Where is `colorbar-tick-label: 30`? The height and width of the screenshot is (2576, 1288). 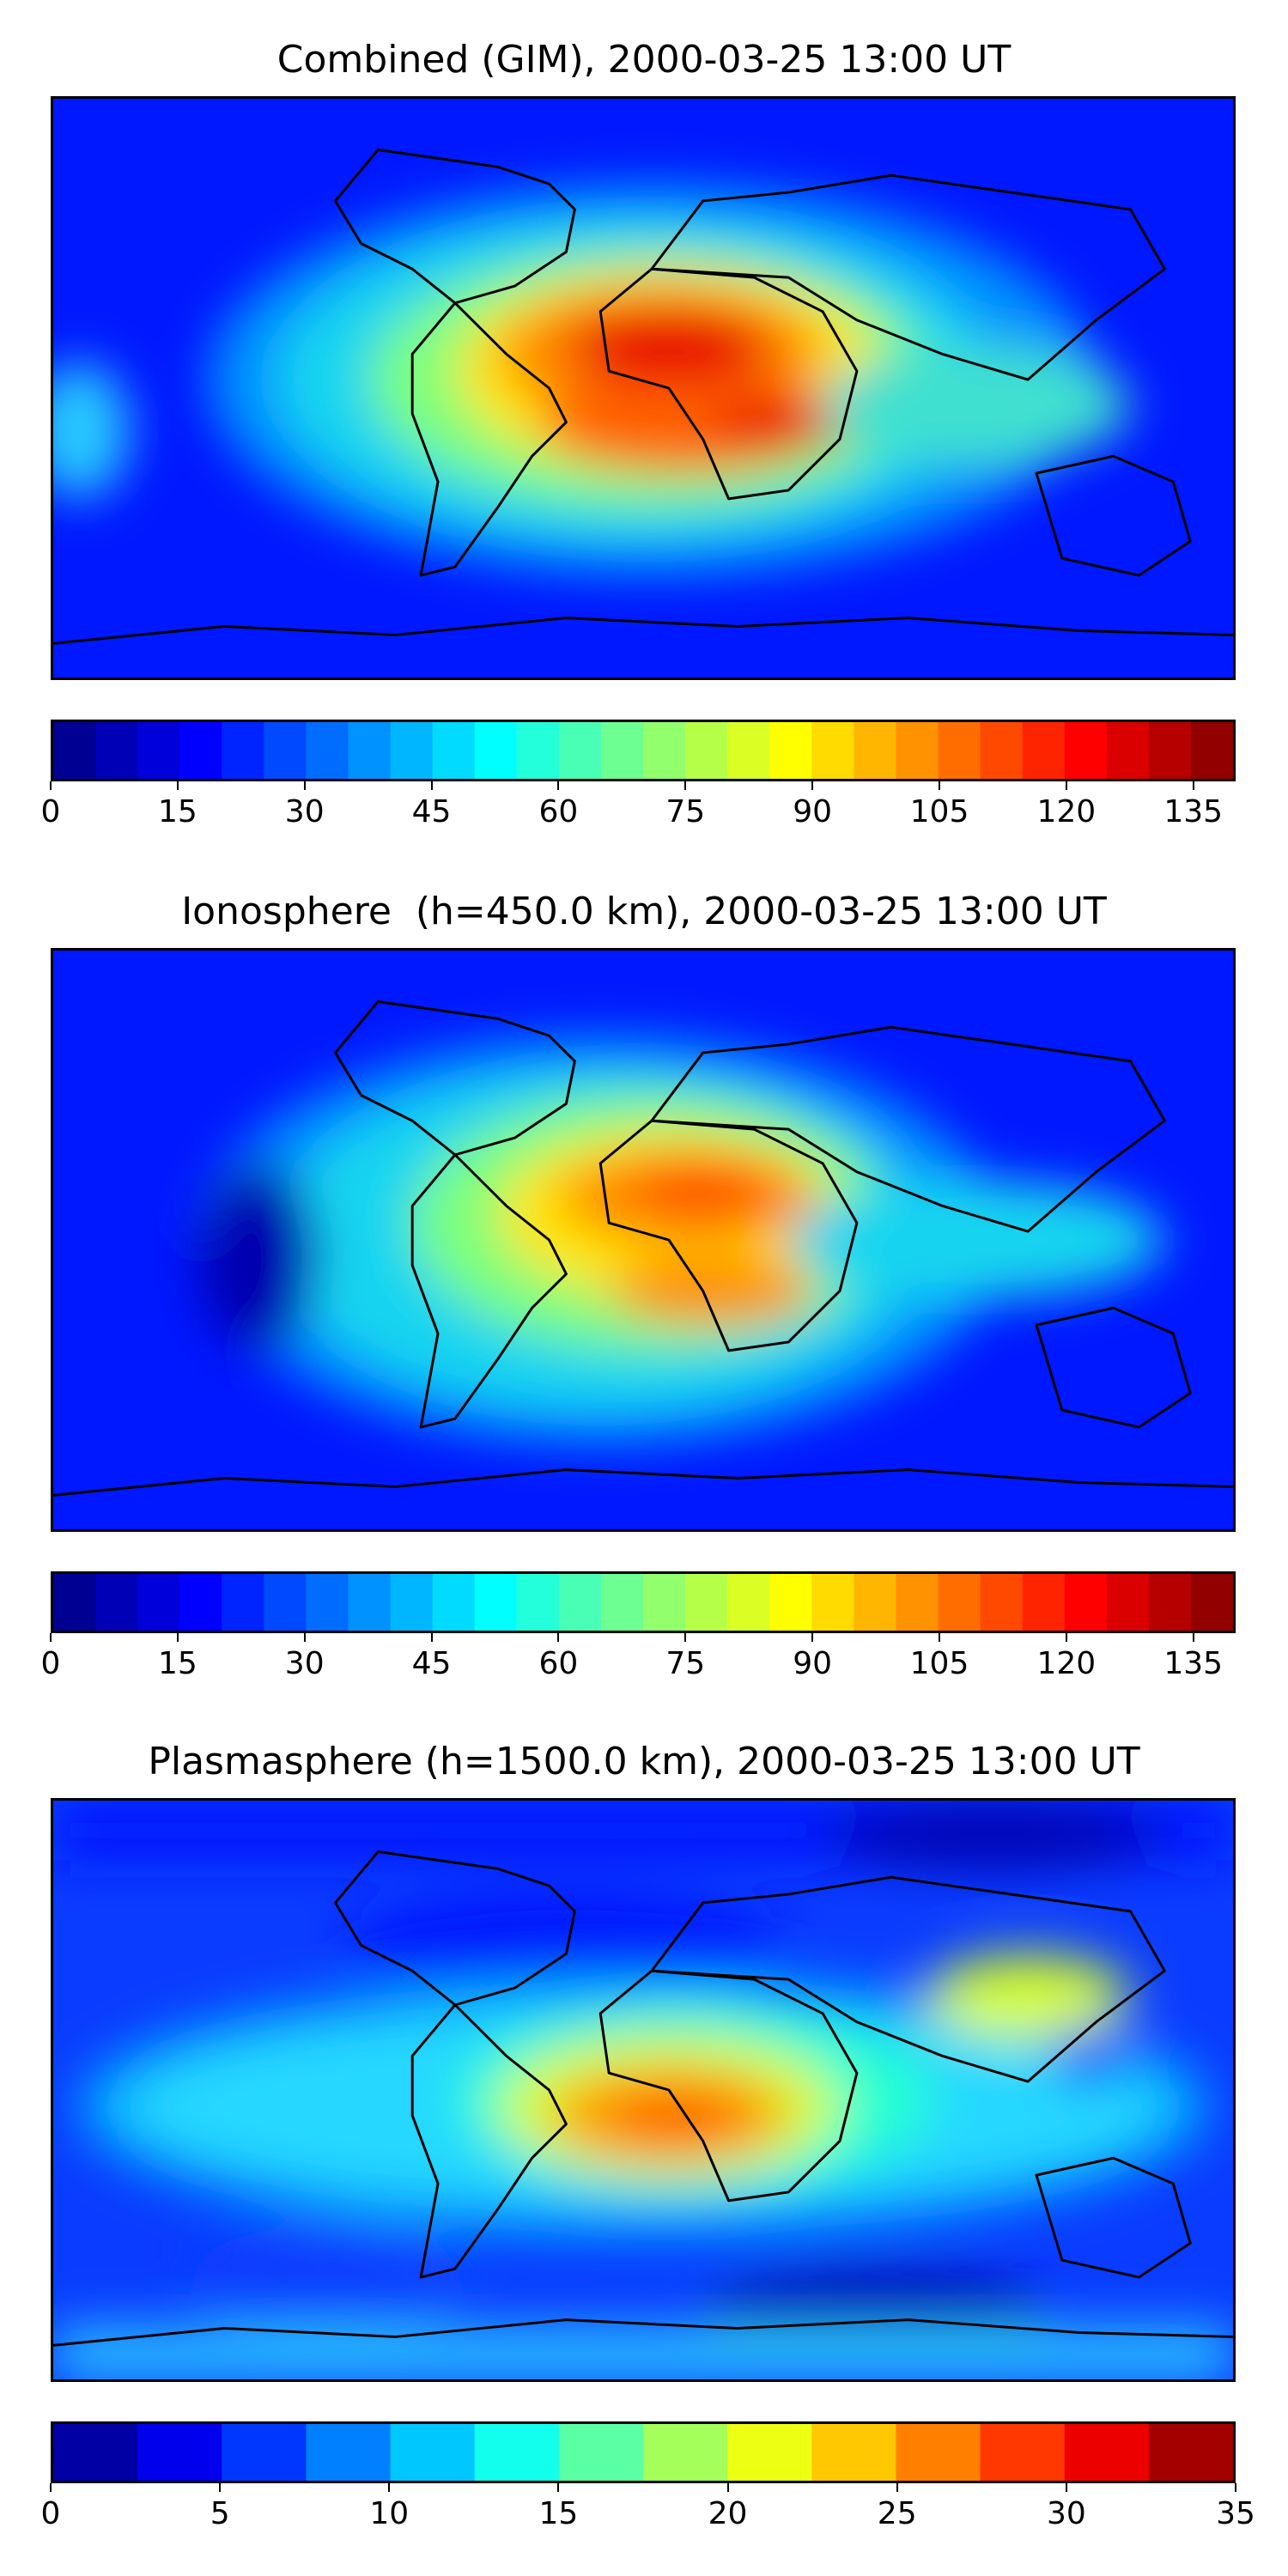
colorbar-tick-label: 30 is located at coordinates (304, 812).